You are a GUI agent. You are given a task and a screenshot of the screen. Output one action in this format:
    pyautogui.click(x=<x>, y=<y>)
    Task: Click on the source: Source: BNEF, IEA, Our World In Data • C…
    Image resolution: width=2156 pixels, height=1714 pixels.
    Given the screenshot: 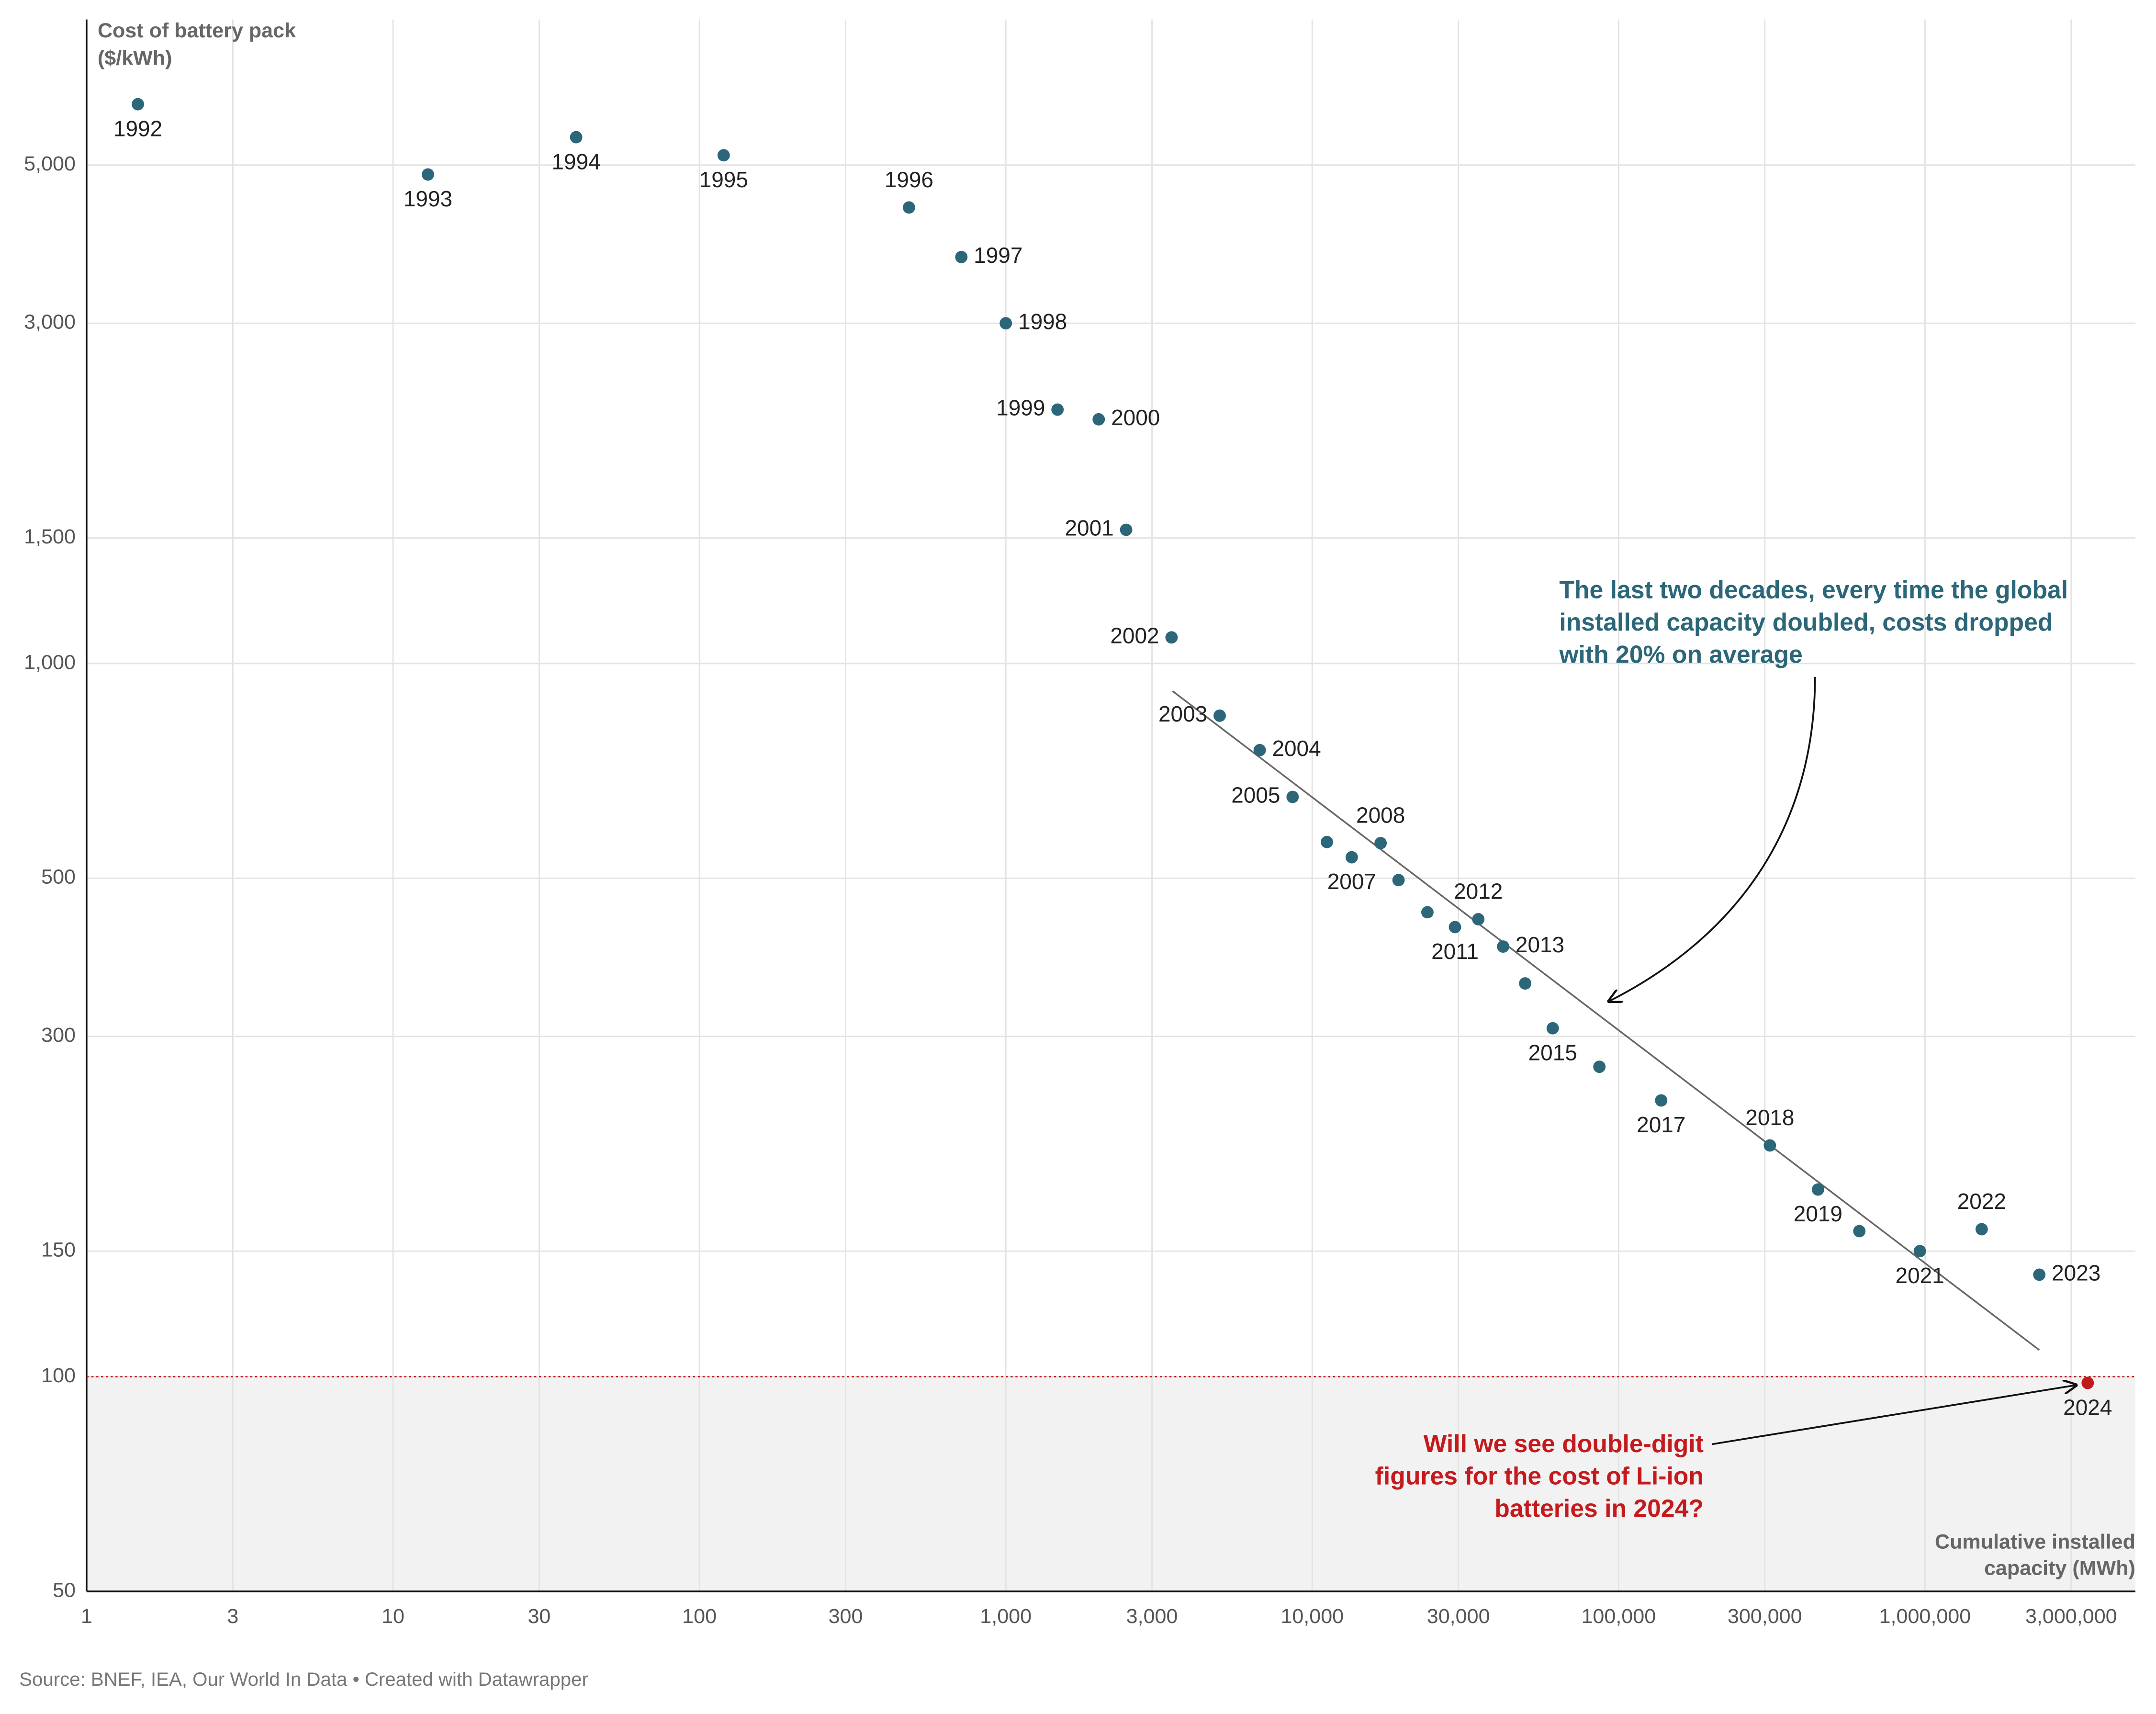 What is the action you would take?
    pyautogui.click(x=303, y=1679)
    